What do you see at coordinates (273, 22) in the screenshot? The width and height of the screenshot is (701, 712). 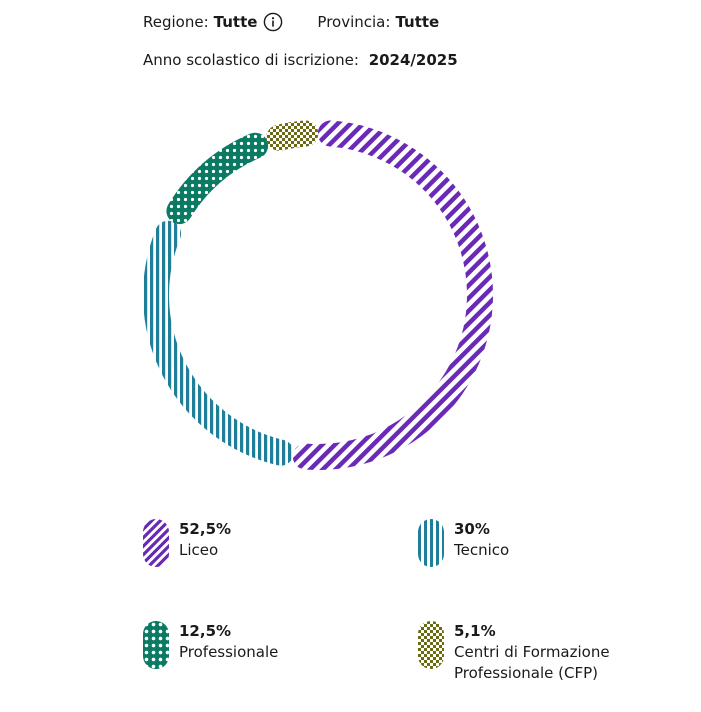 I see `info-icon` at bounding box center [273, 22].